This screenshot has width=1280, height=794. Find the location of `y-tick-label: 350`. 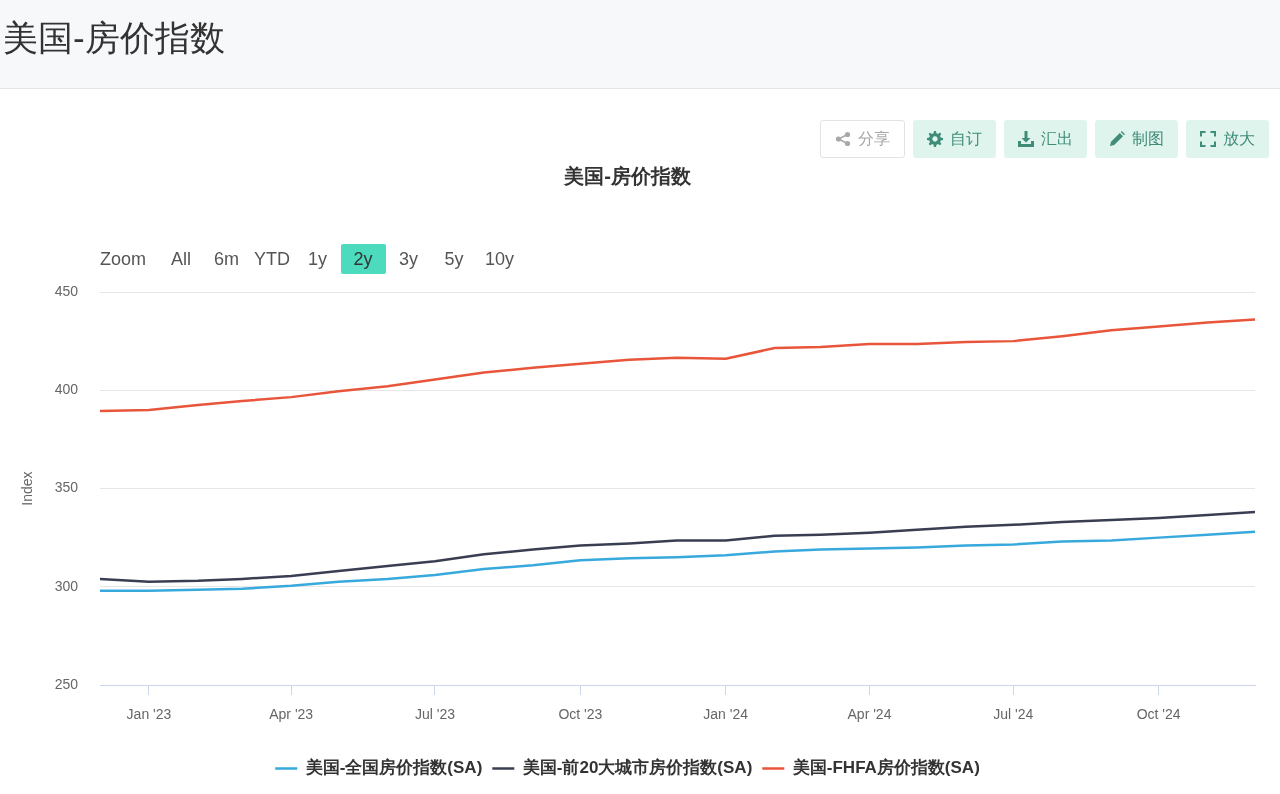

y-tick-label: 350 is located at coordinates (66, 487).